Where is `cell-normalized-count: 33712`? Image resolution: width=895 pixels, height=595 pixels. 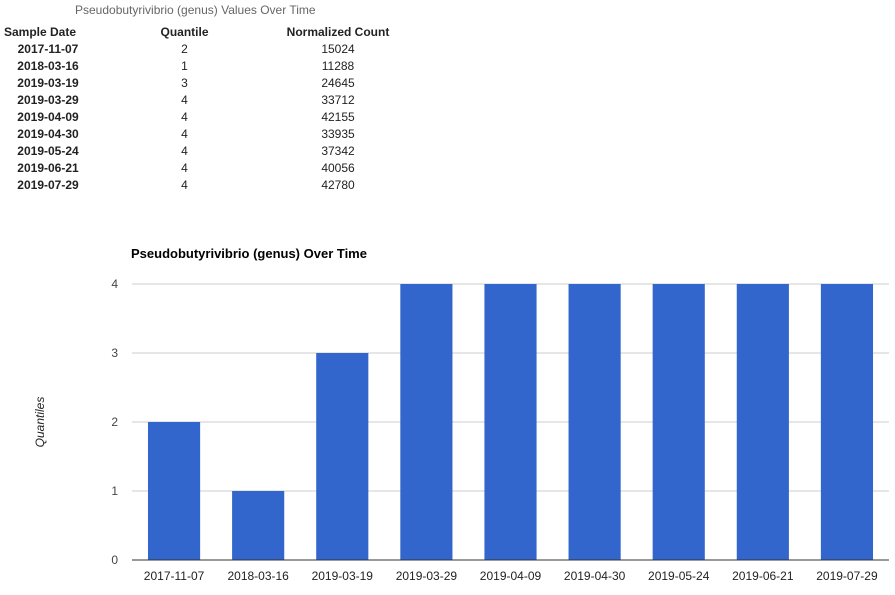
cell-normalized-count: 33712 is located at coordinates (338, 100).